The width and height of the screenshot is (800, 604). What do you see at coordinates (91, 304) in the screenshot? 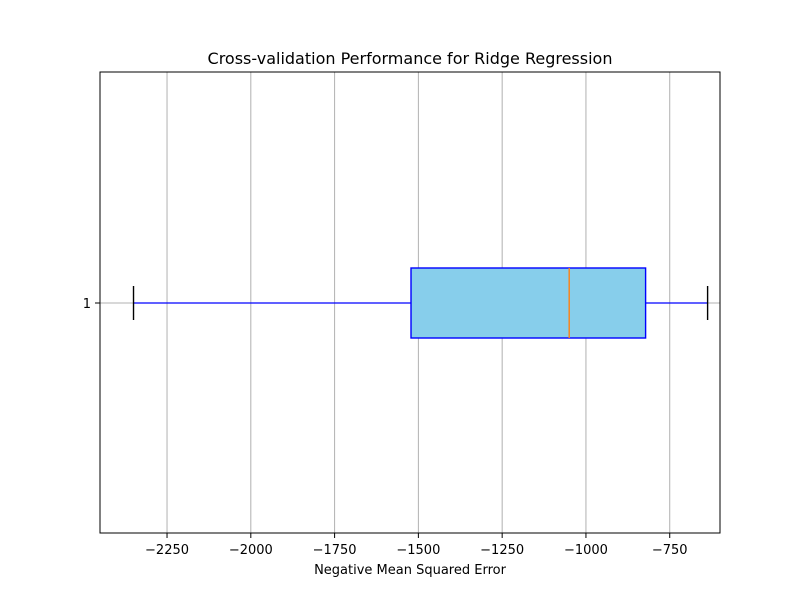
I see `y-axis-ticks: 1` at bounding box center [91, 304].